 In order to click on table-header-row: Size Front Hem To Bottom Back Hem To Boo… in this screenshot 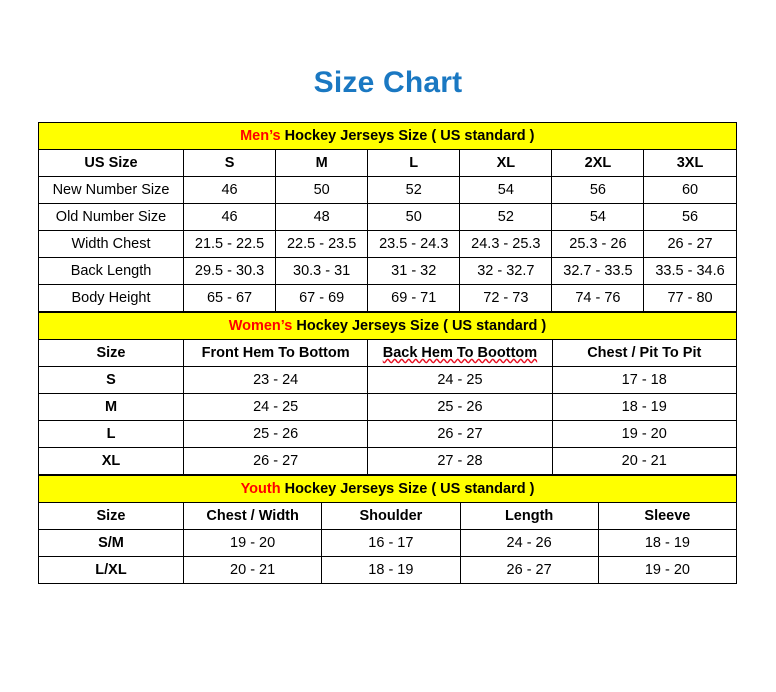, I will do `click(387, 353)`.